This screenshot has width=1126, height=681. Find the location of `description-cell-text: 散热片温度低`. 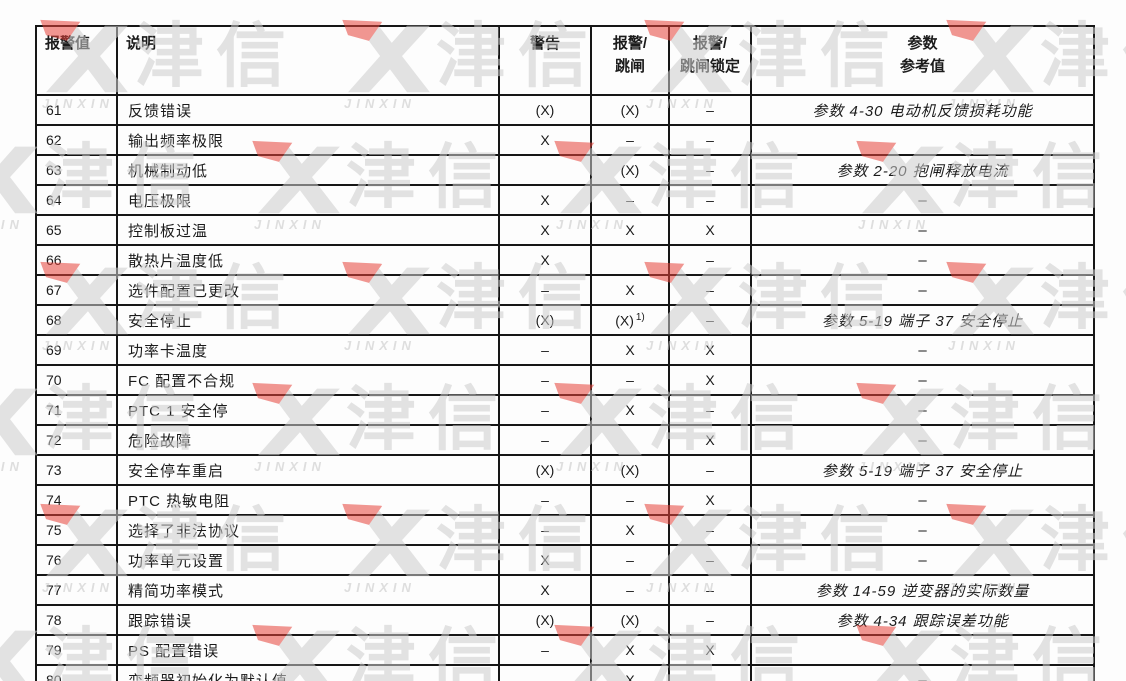

description-cell-text: 散热片温度低 is located at coordinates (176, 261).